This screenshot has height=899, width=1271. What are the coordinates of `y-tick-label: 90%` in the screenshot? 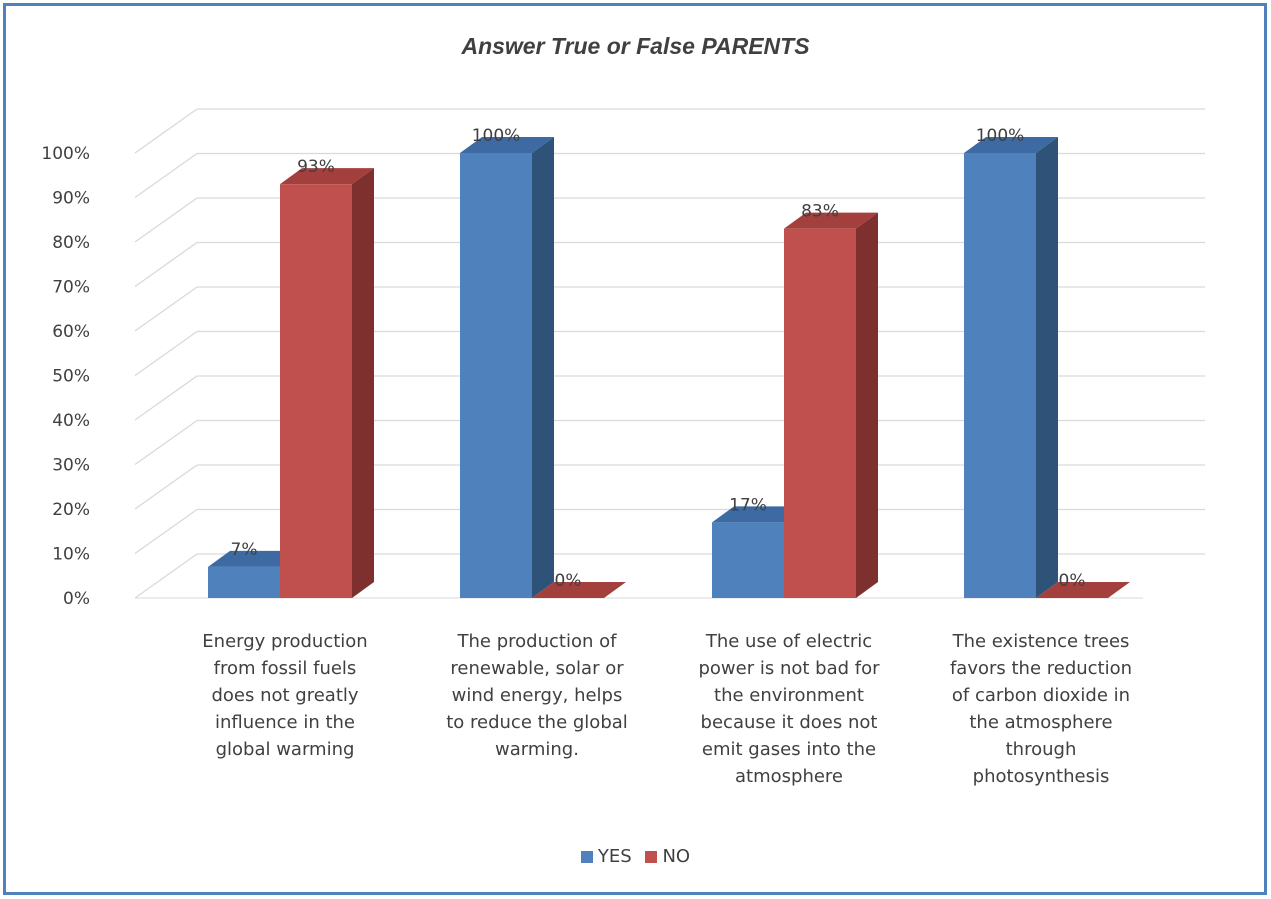 It's located at (71, 199).